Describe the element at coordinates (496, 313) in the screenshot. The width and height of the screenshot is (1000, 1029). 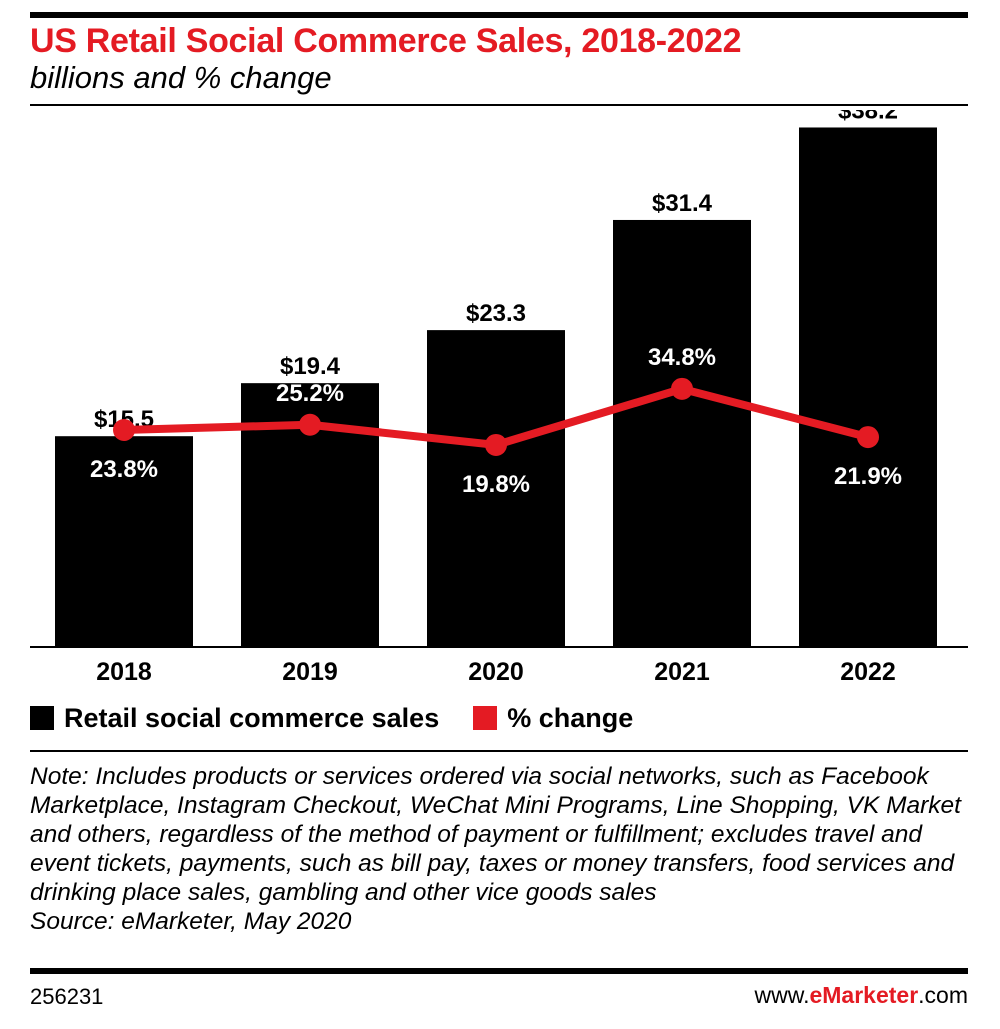
I see `bar-value-label-2020: $23.3` at that location.